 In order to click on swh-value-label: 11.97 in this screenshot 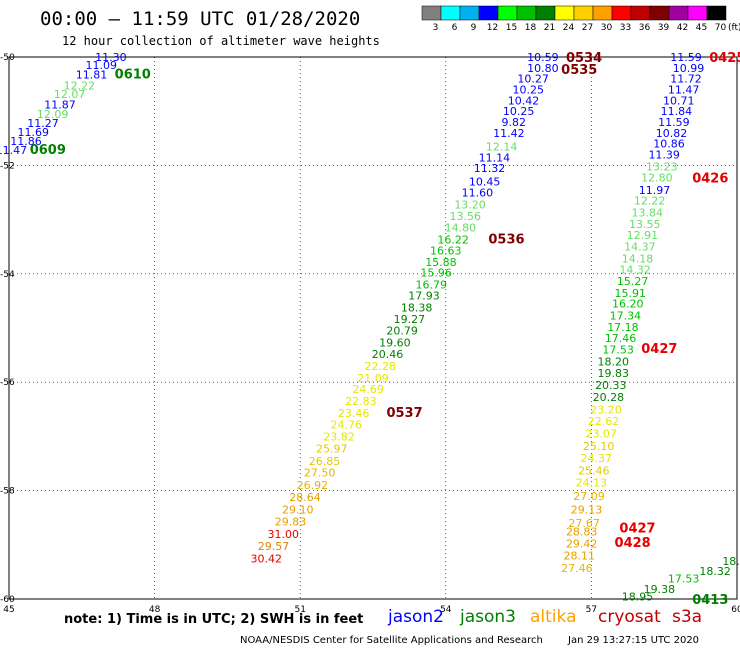, I will do `click(655, 190)`.